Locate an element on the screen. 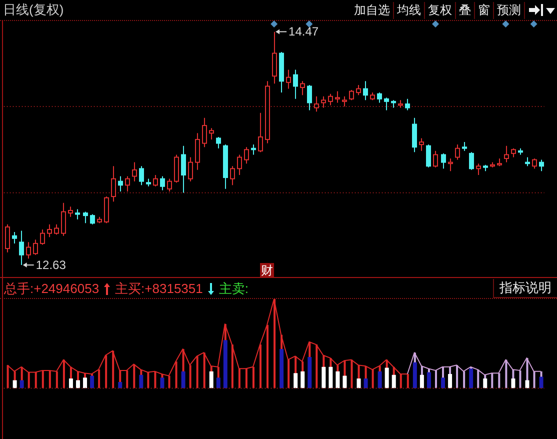 Image resolution: width=557 pixels, height=439 pixels. text: 均线 is located at coordinates (409, 10).